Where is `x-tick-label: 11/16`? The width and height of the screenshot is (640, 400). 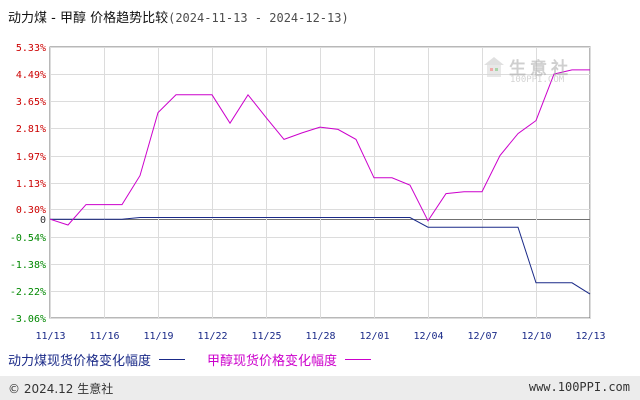 x-tick-label: 11/16 is located at coordinates (104, 336).